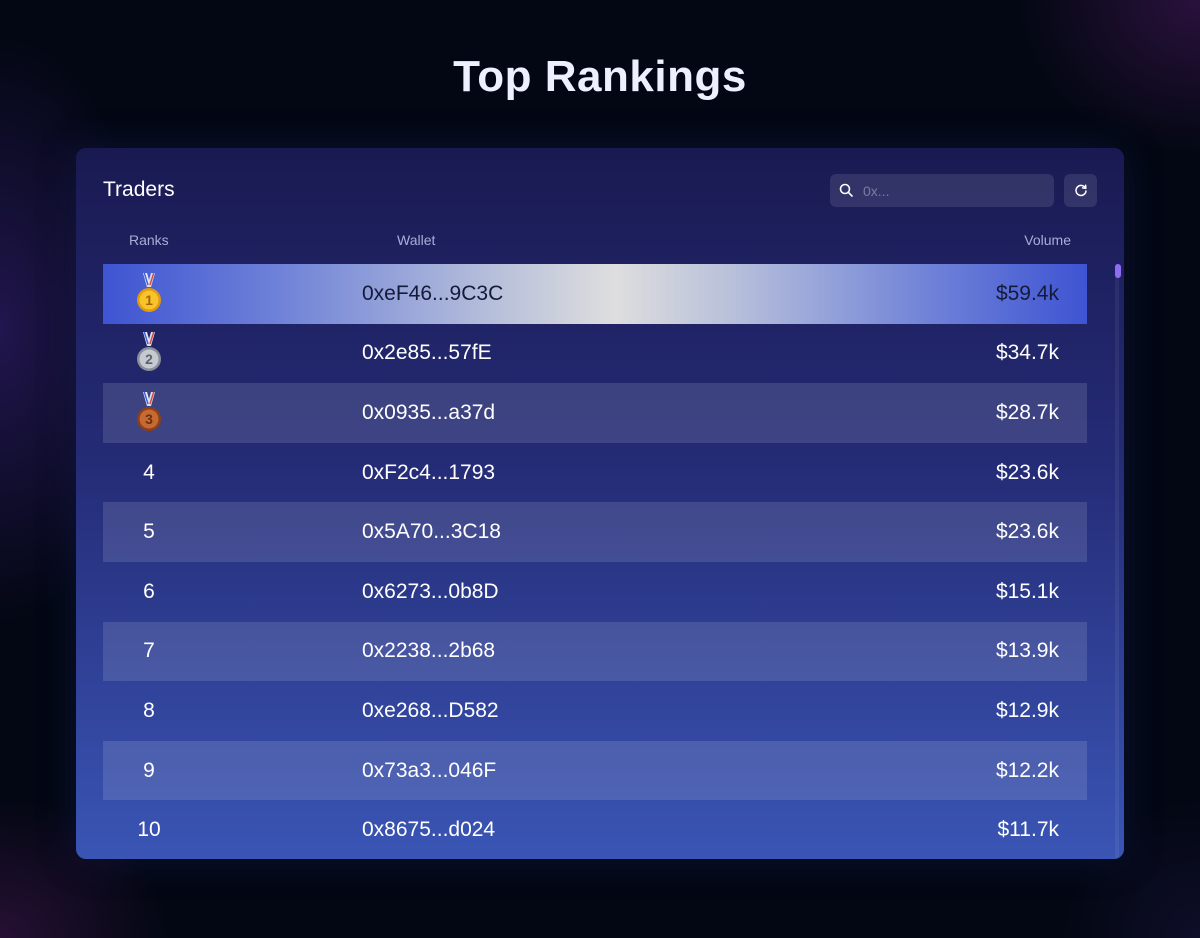  I want to click on rank-cell: 5, so click(149, 532).